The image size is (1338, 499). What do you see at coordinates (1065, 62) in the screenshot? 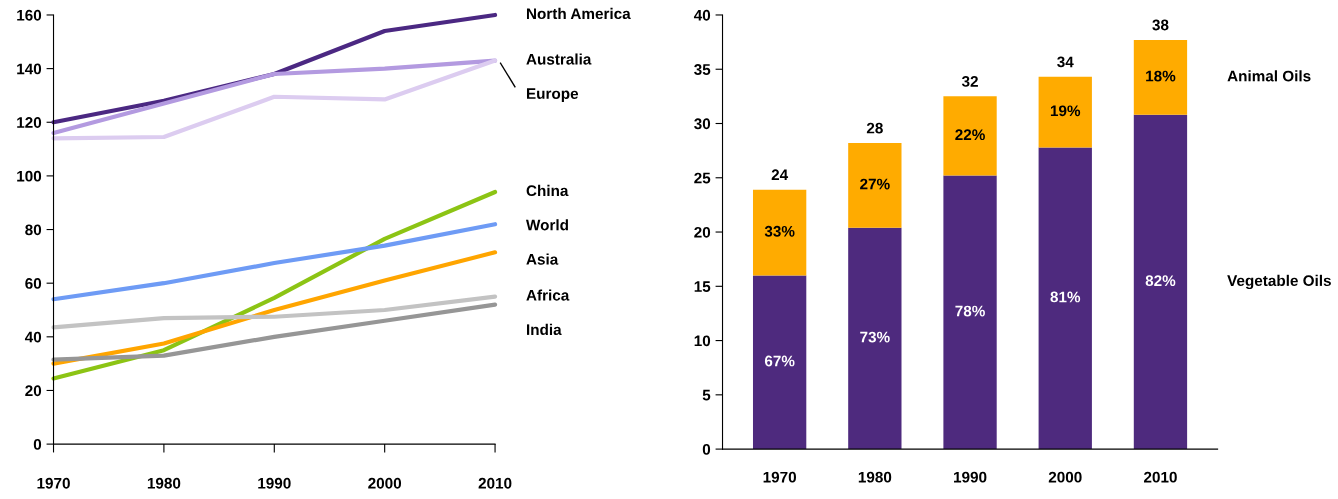
I see `total-label: 34` at bounding box center [1065, 62].